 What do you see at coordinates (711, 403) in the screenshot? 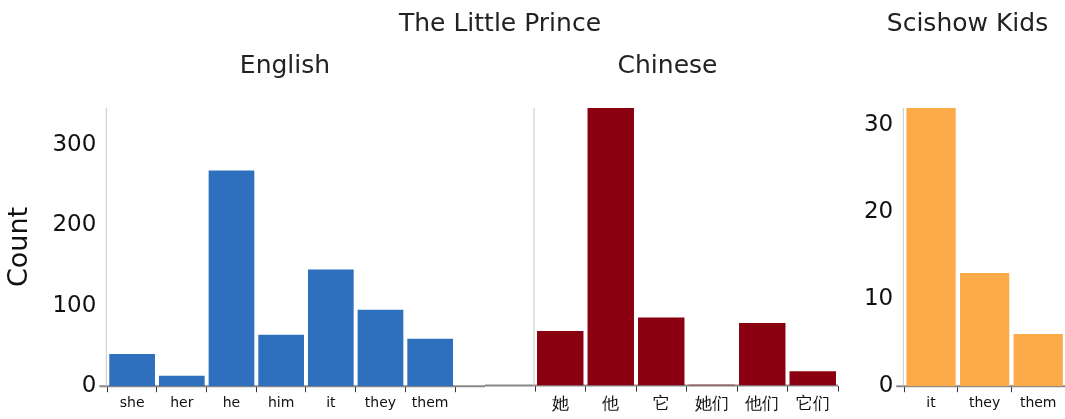
I see `x-tick-label: 她们` at bounding box center [711, 403].